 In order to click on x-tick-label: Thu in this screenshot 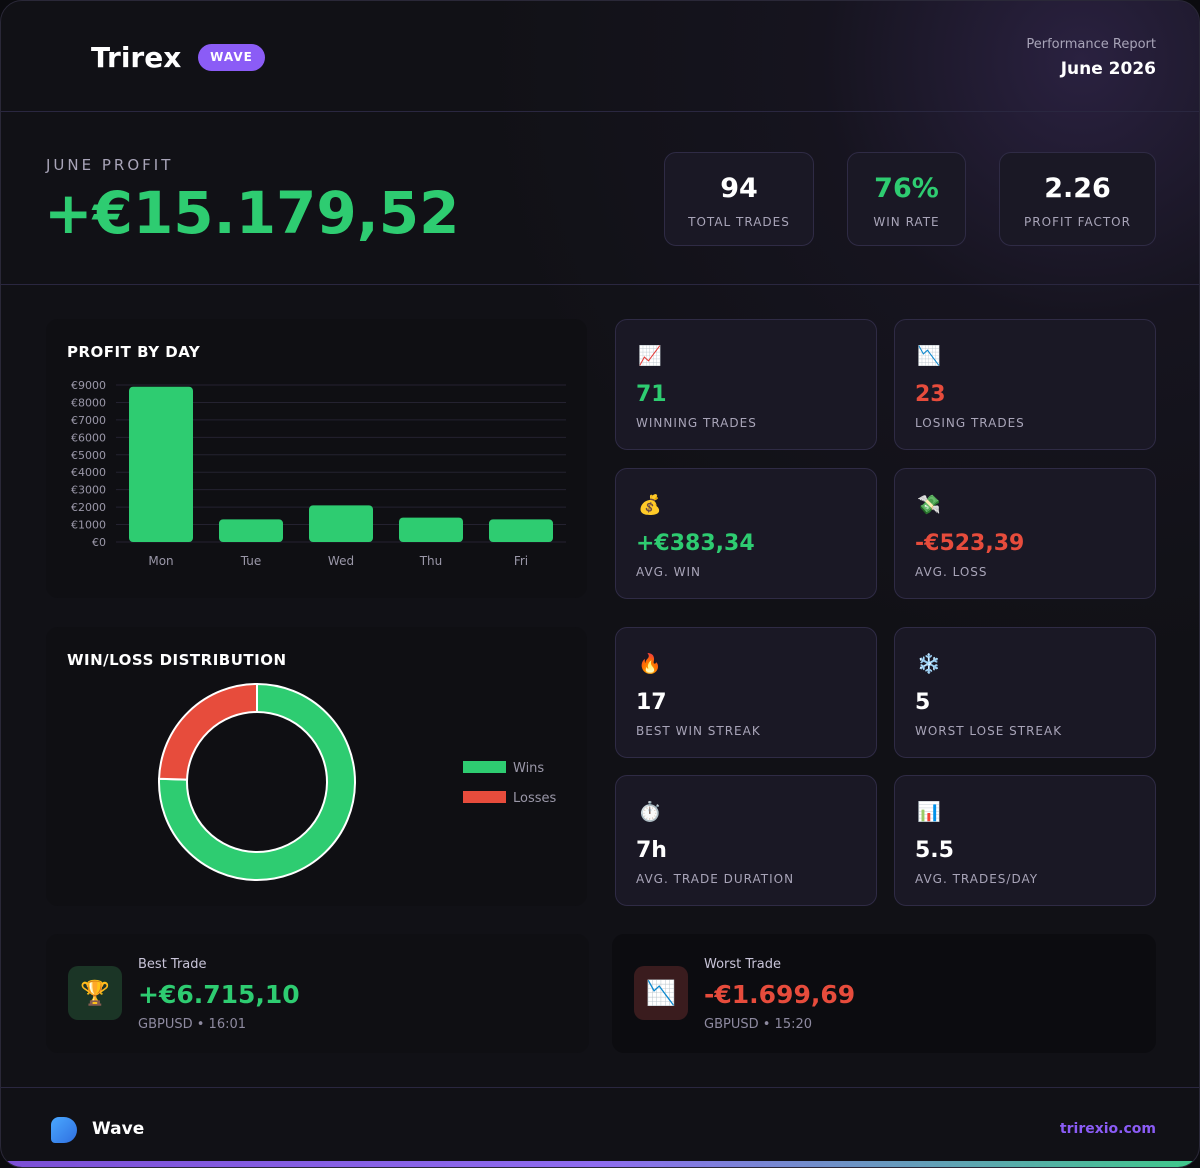, I will do `click(431, 561)`.